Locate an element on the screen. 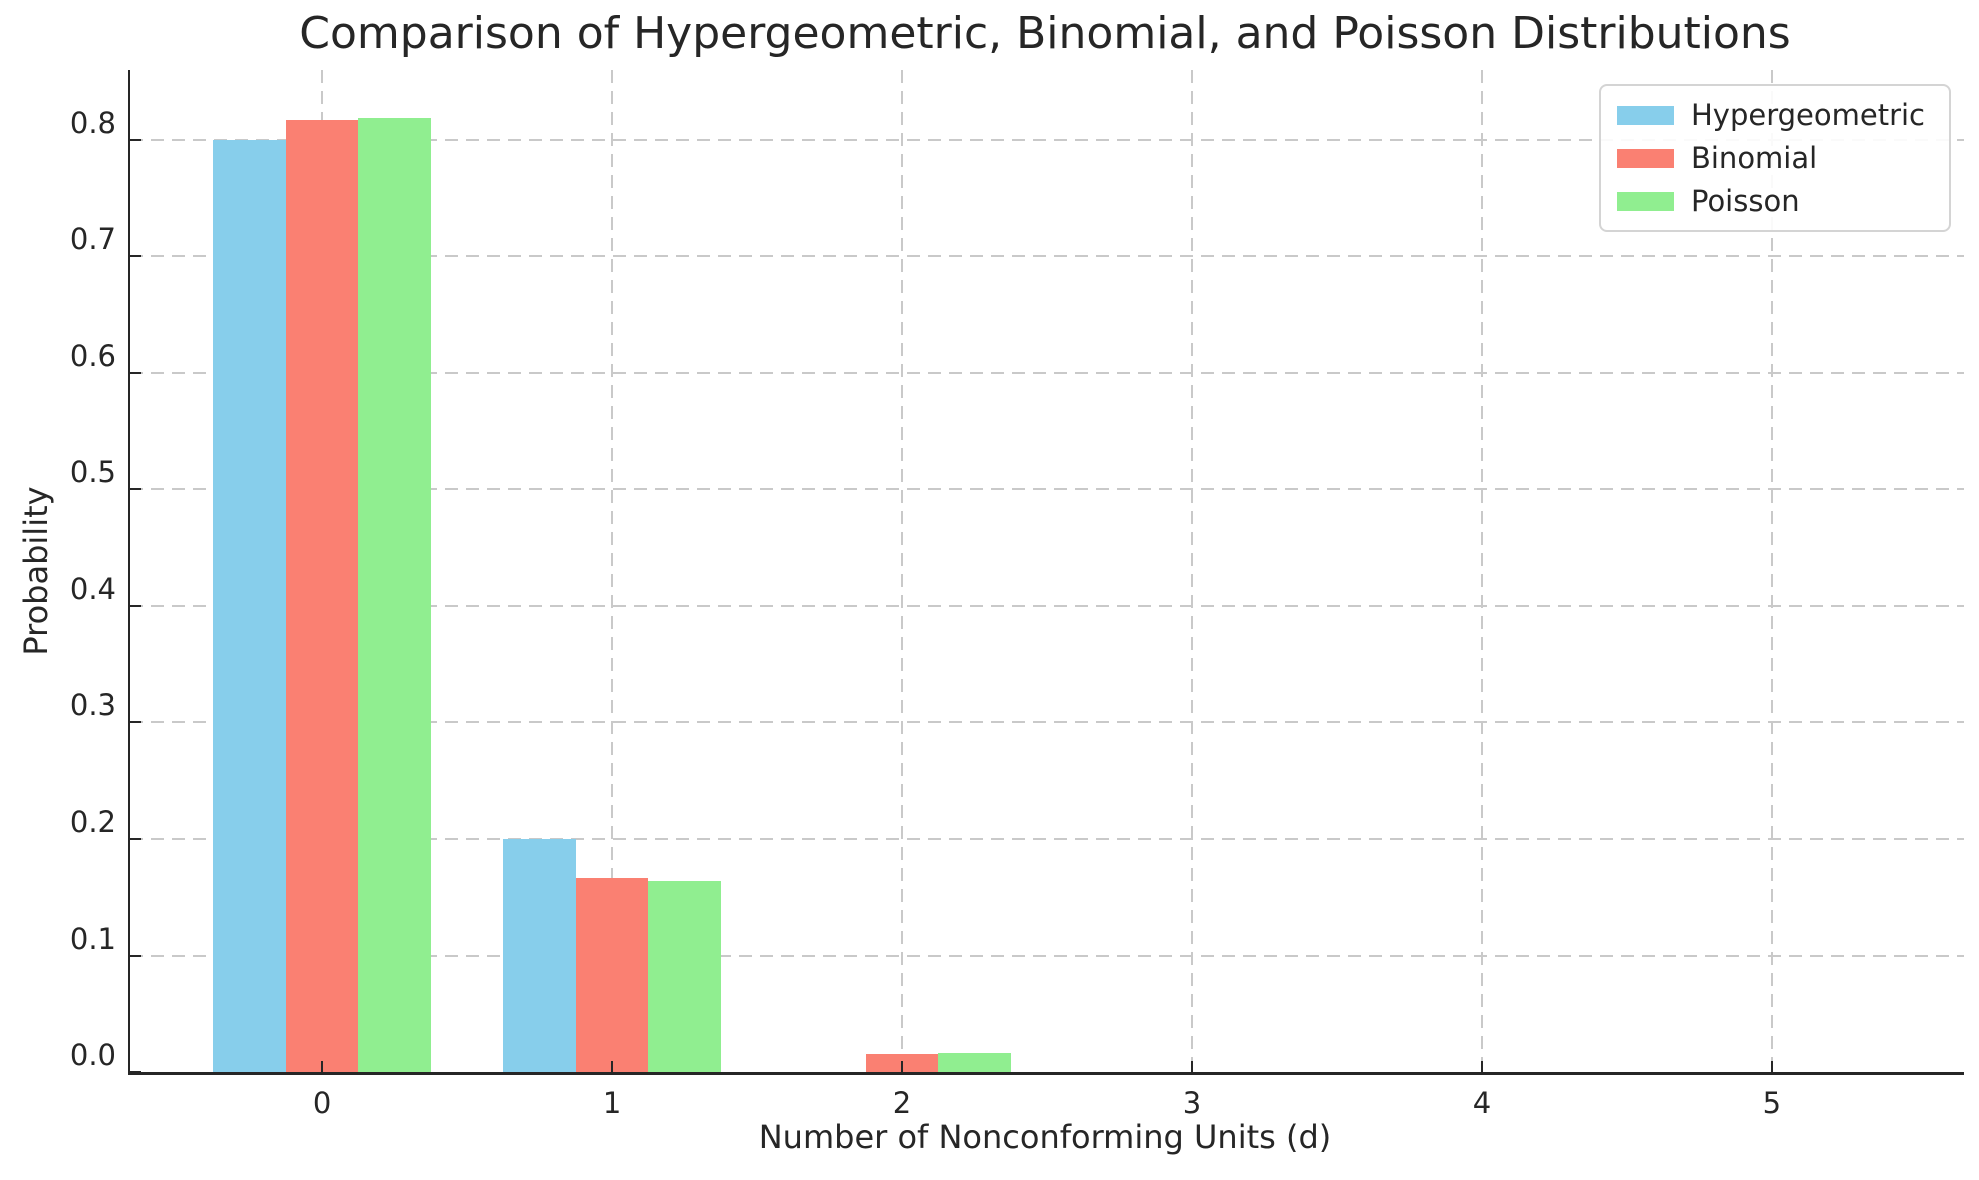 The image size is (1979, 1180). x-tick-label-2: 2 is located at coordinates (902, 1103).